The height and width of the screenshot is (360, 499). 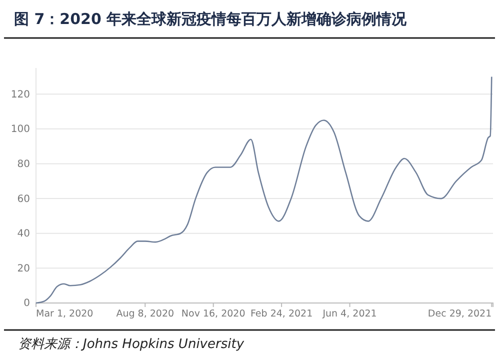 What do you see at coordinates (281, 314) in the screenshot?
I see `x-tick-label: Feb 24, 2021` at bounding box center [281, 314].